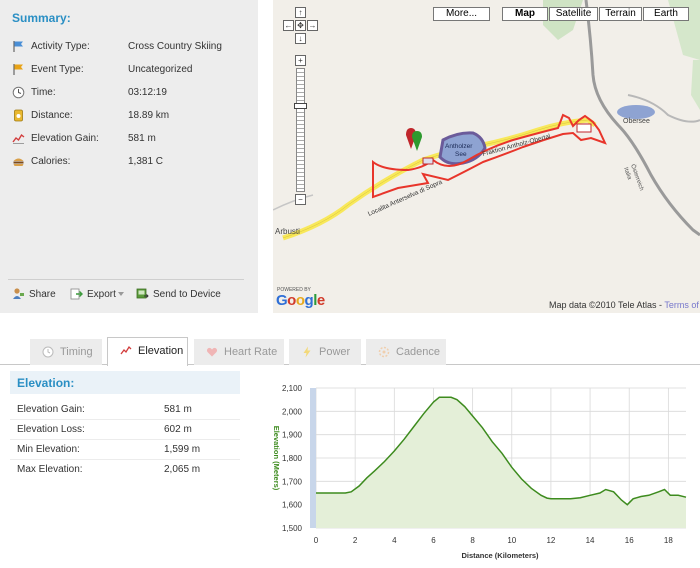 The height and width of the screenshot is (568, 700). Describe the element at coordinates (682, 305) in the screenshot. I see `terms-of-use-link: Terms of Us` at that location.